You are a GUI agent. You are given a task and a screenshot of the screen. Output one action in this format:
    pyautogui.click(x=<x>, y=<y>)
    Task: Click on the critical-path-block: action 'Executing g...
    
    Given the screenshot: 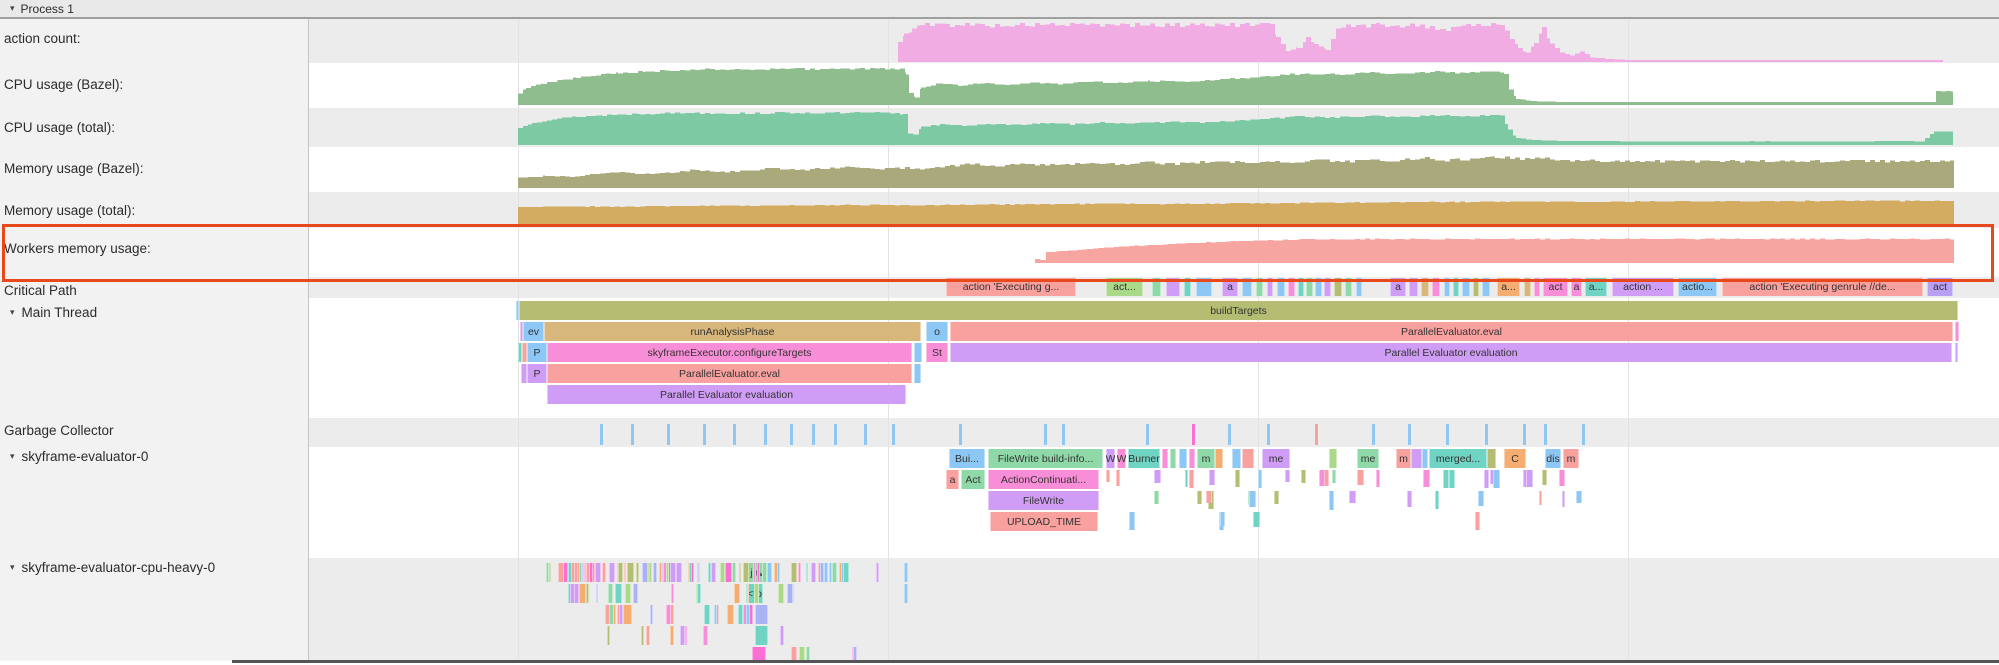 What is the action you would take?
    pyautogui.click(x=1011, y=287)
    